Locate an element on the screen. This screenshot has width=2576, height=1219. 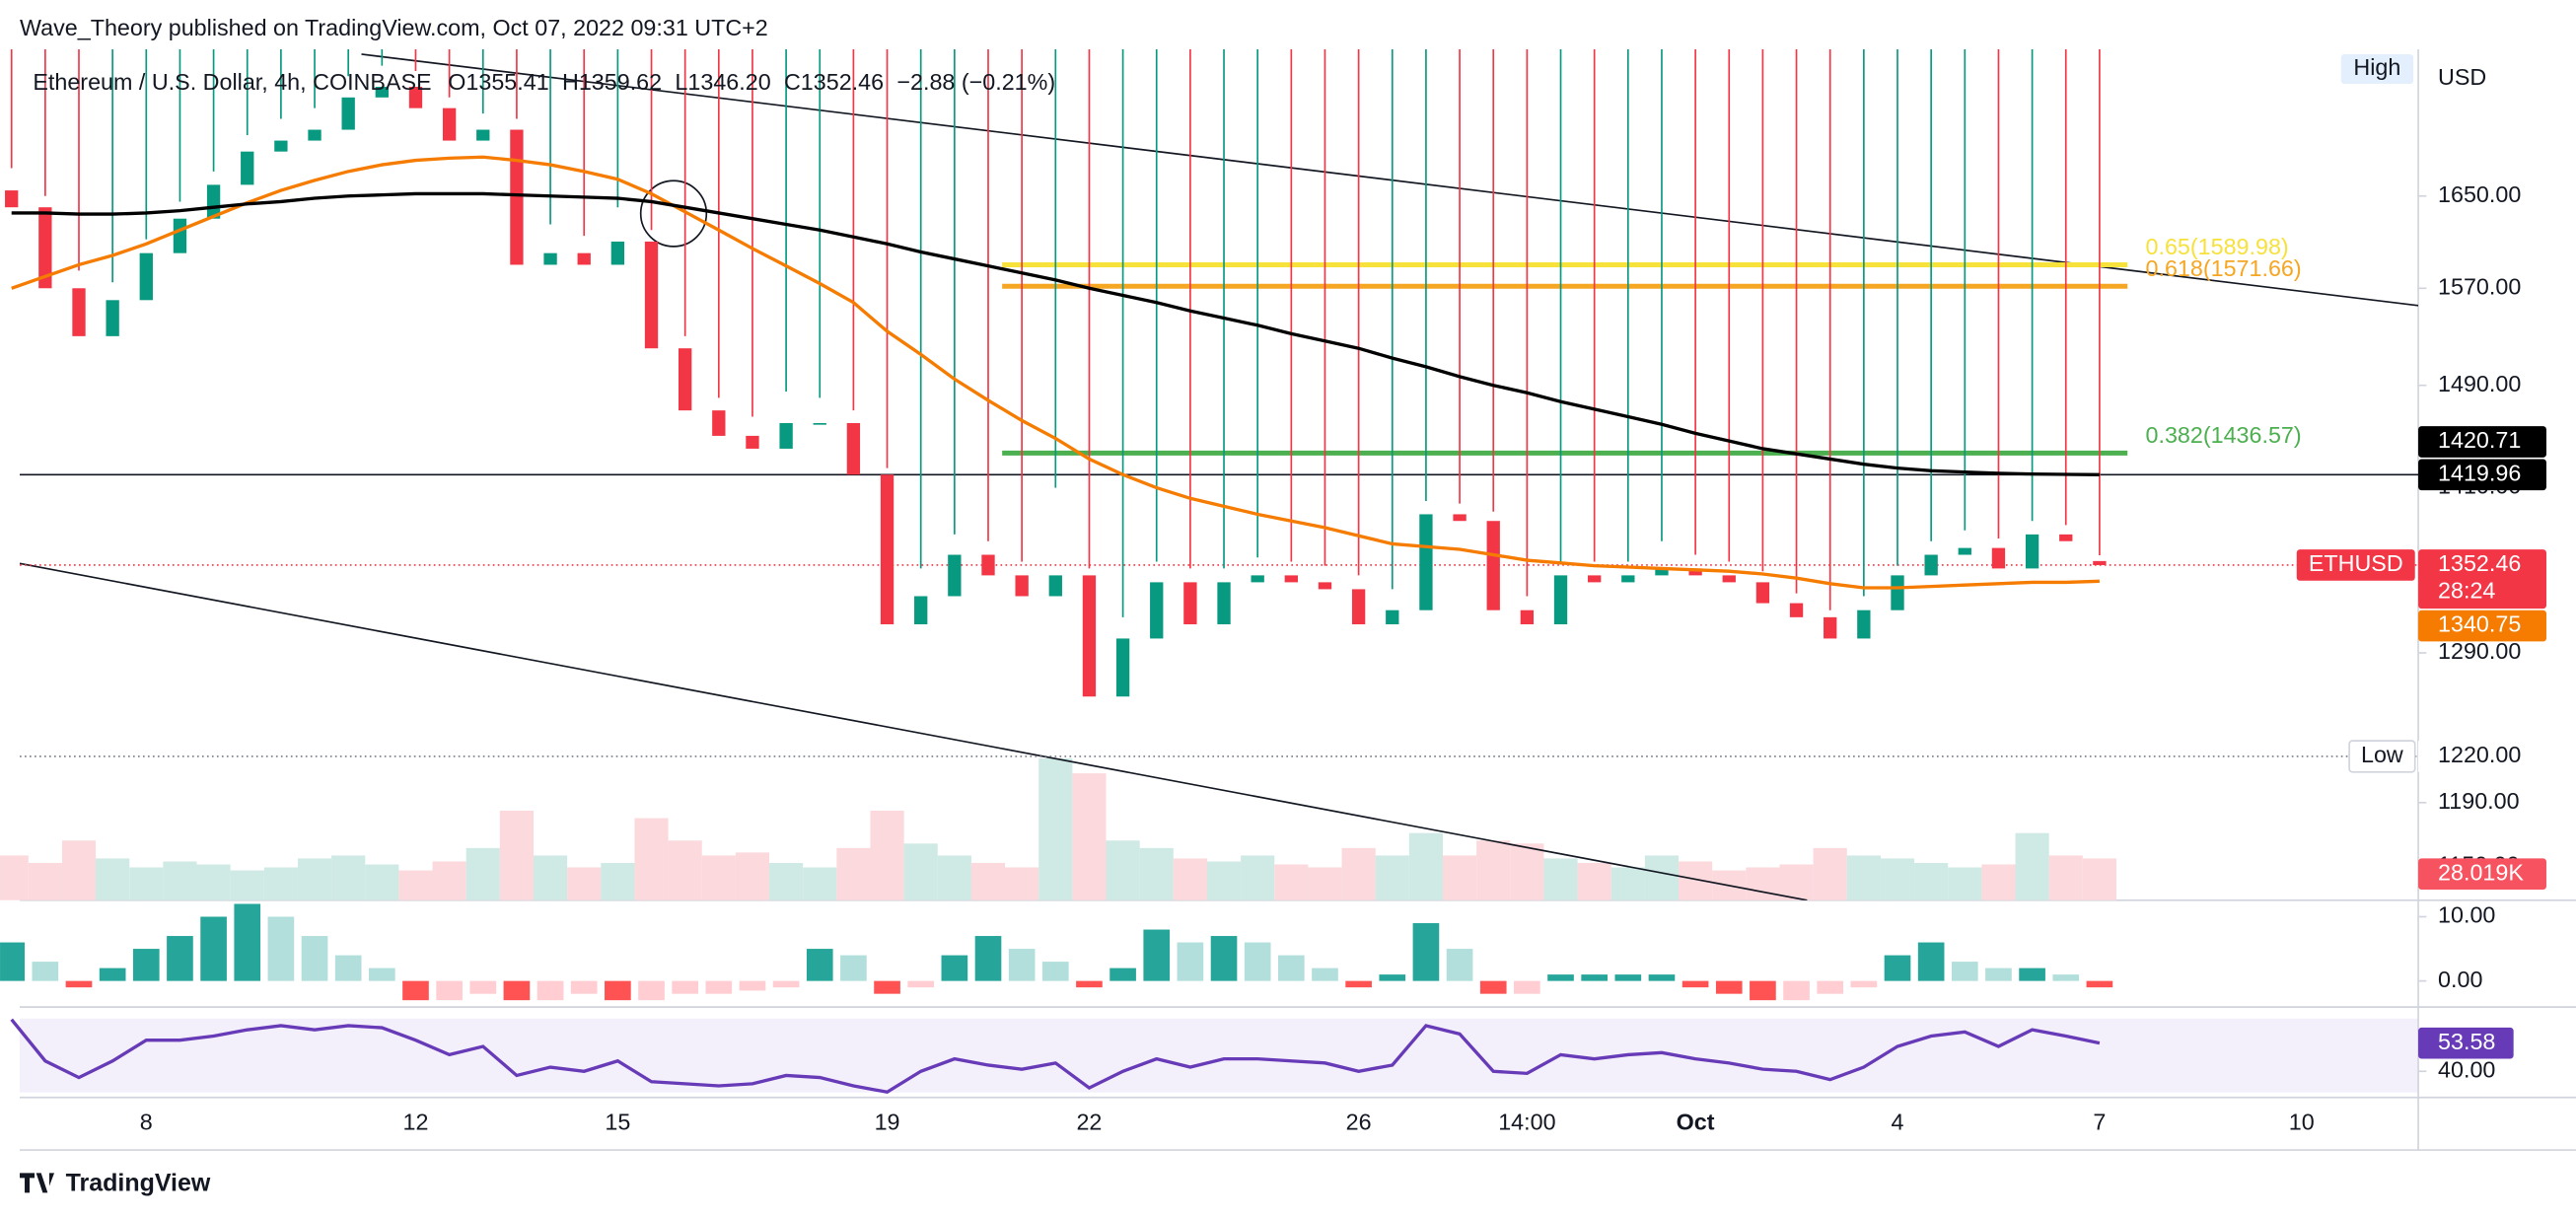
x-tick-label: 22 is located at coordinates (1089, 1122).